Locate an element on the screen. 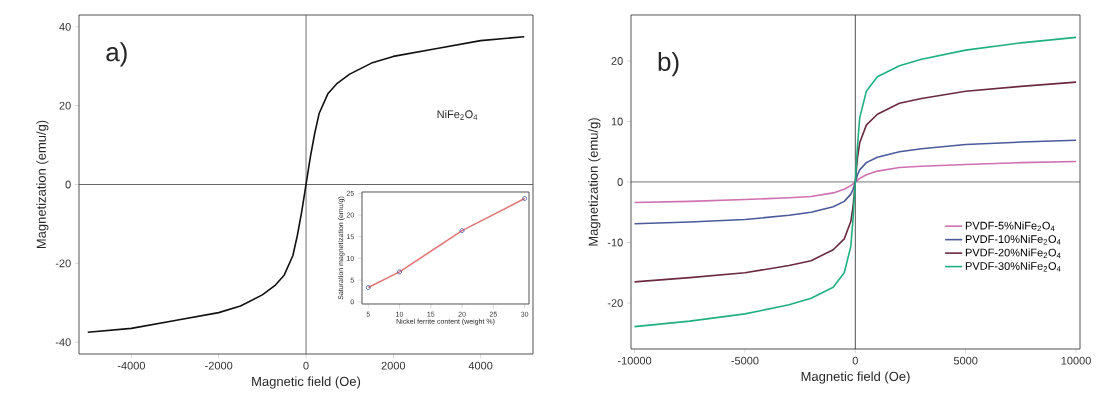 The height and width of the screenshot is (418, 1107). x-tick-label: -5000 is located at coordinates (745, 360).